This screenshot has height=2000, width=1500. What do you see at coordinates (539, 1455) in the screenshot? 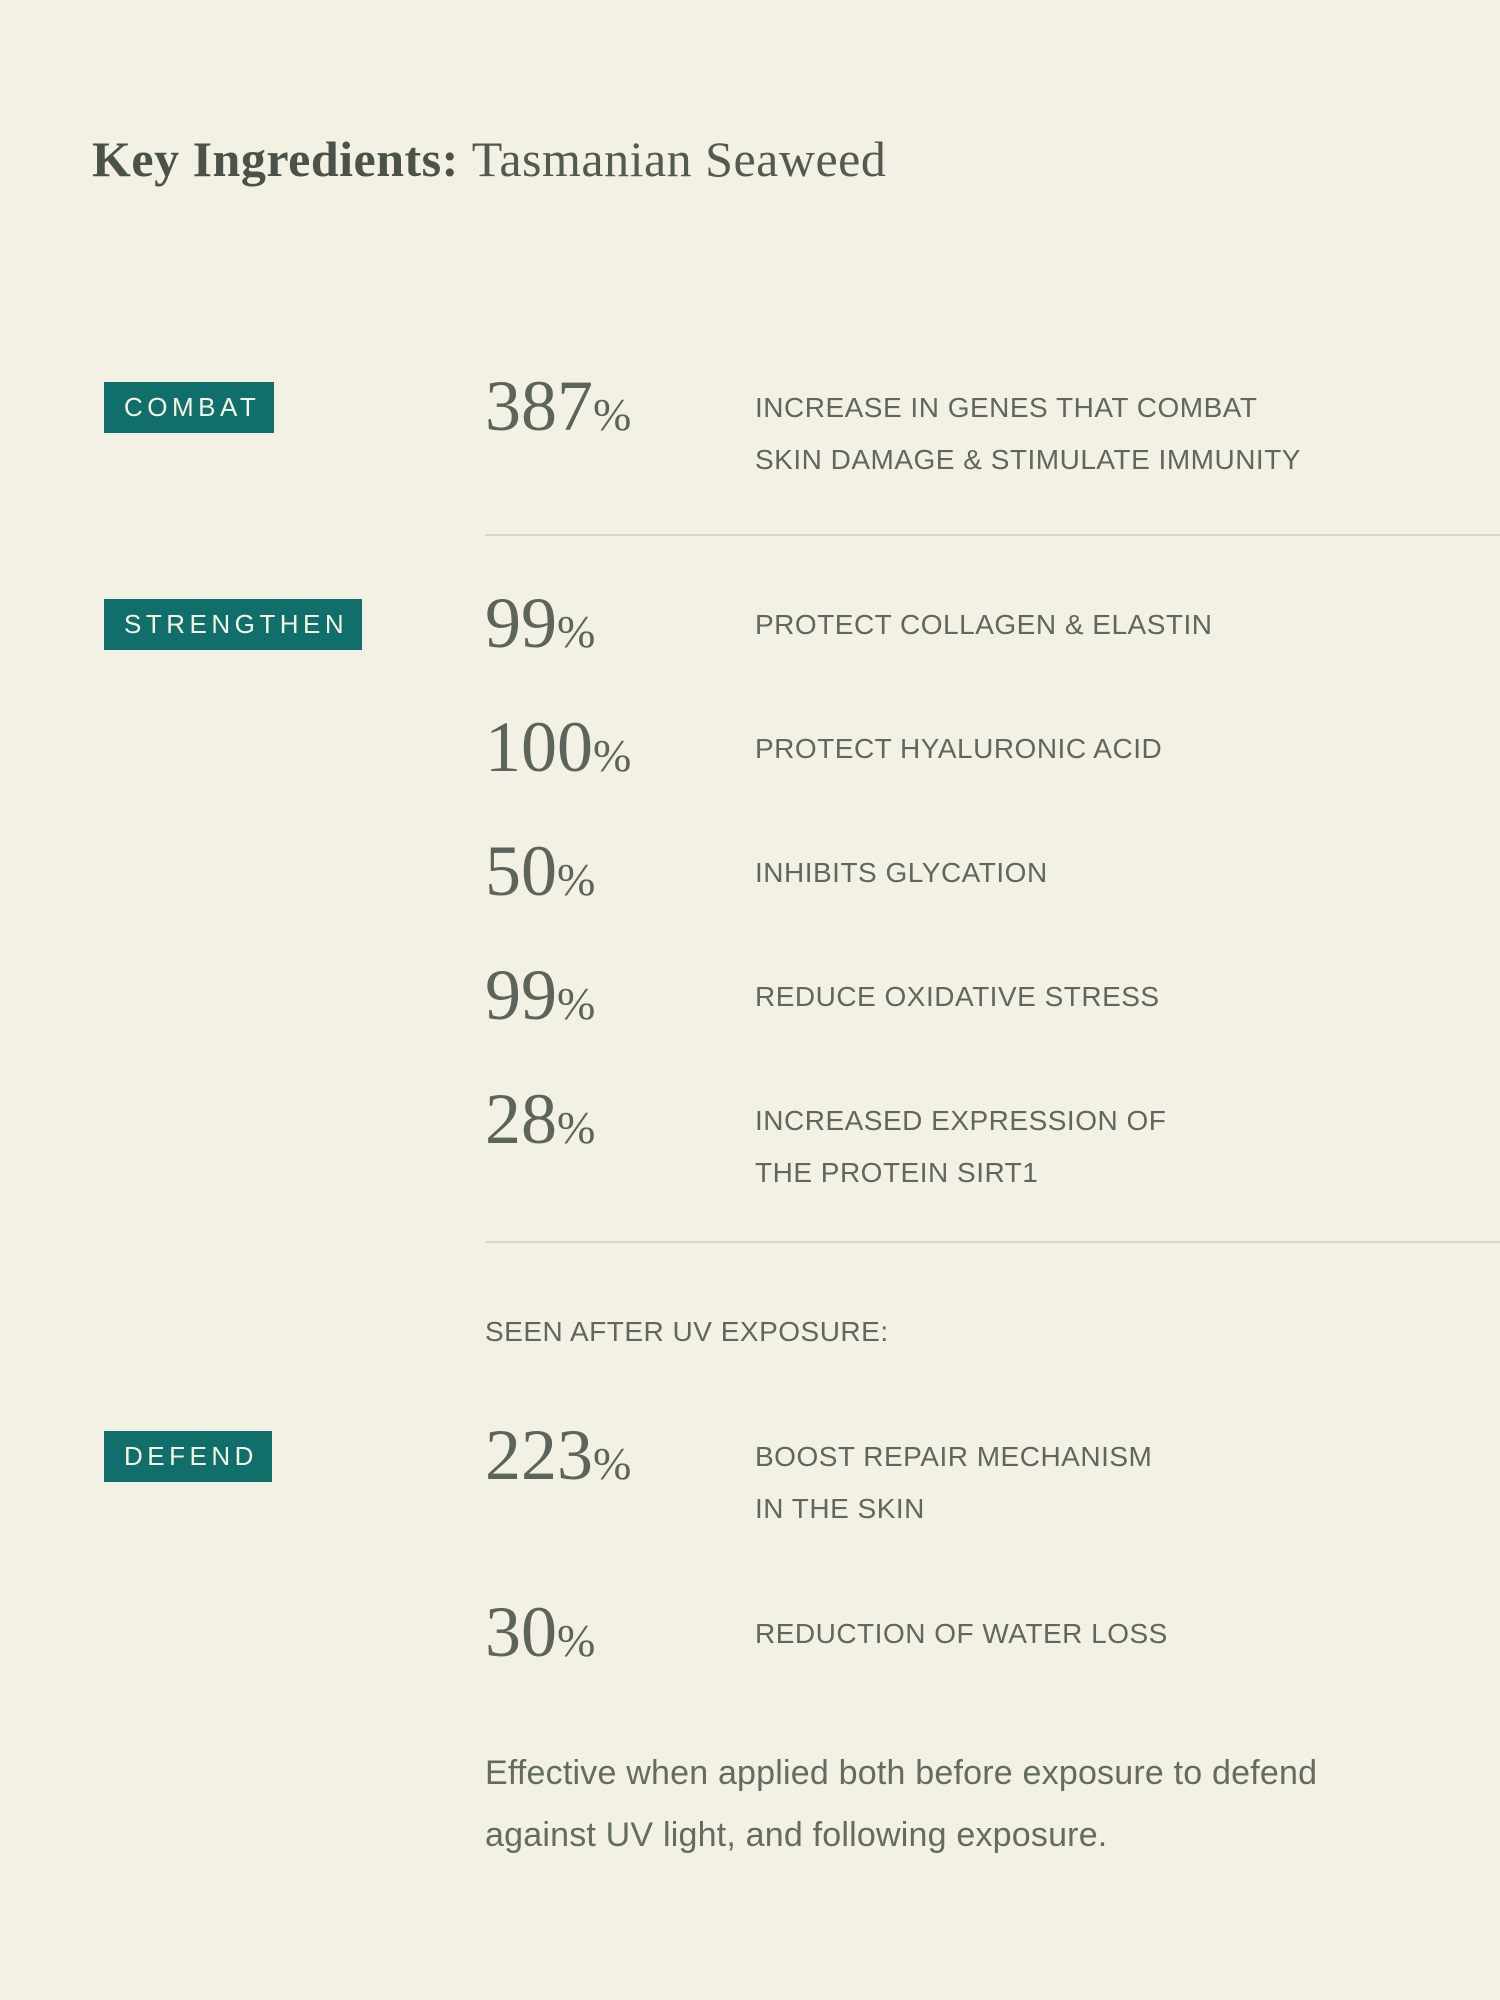
I see `stat-number: 223` at bounding box center [539, 1455].